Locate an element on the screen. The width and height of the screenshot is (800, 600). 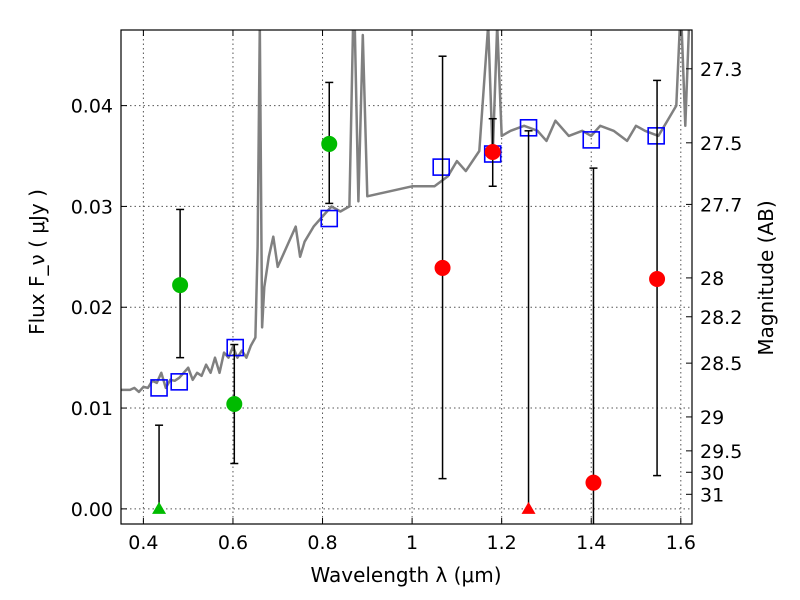
y-tick-label: 0.03 is located at coordinates (92, 207).